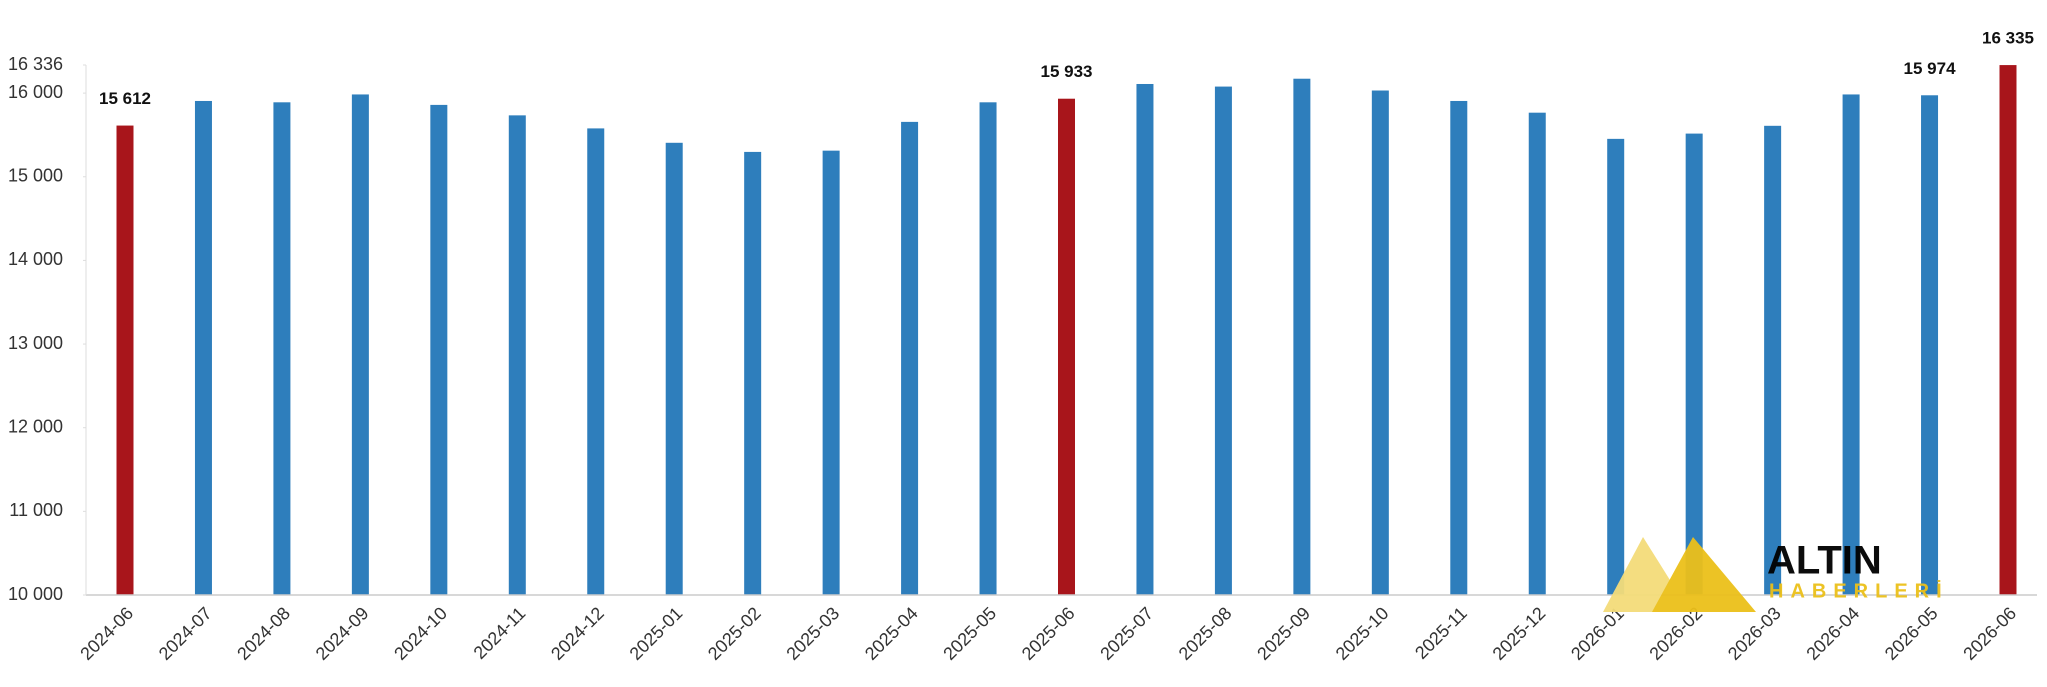 This screenshot has height=687, width=2047. Describe the element at coordinates (35, 176) in the screenshot. I see `y-tick-label: 15 000` at that location.